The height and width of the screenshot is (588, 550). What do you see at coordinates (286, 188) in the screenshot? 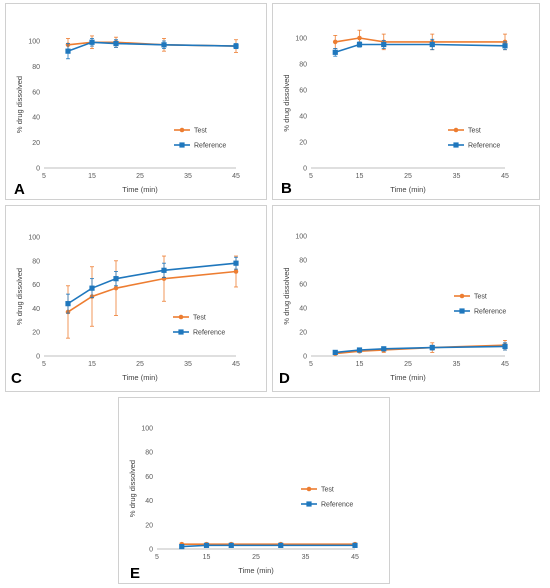
I see `panel-label: B` at bounding box center [286, 188].